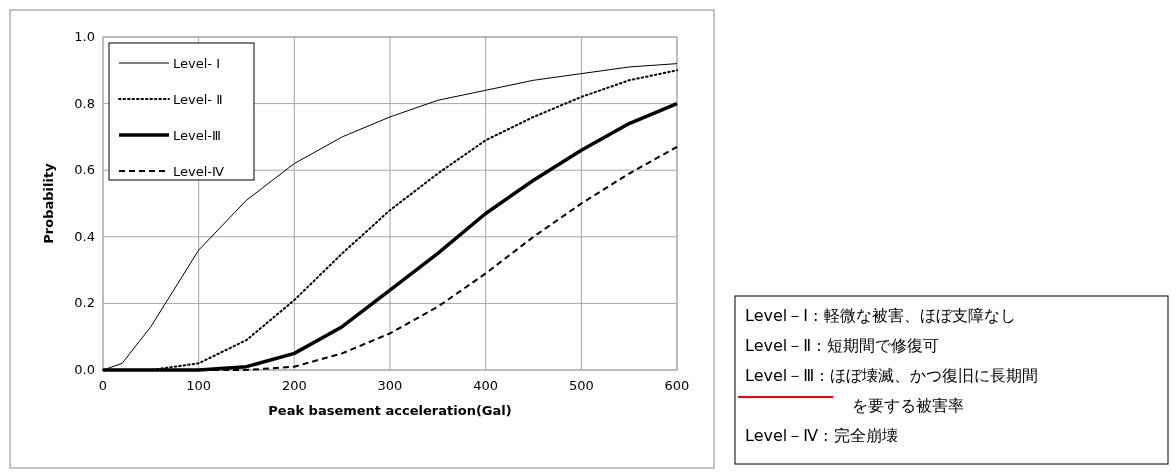  Describe the element at coordinates (486, 385) in the screenshot. I see `x-tick-label: 400` at that location.